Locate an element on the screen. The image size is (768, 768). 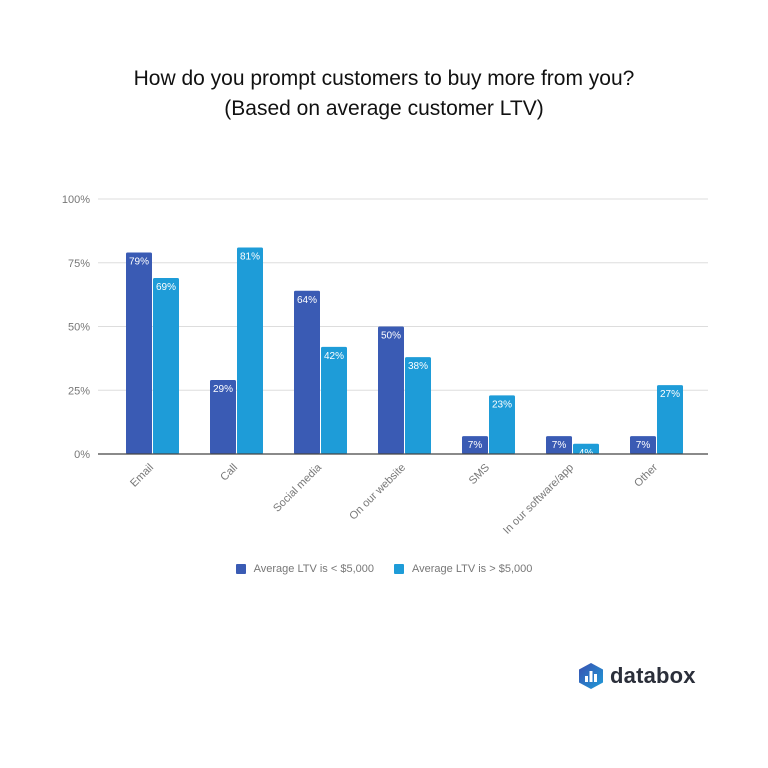
x-tick-label: Other is located at coordinates (646, 475).